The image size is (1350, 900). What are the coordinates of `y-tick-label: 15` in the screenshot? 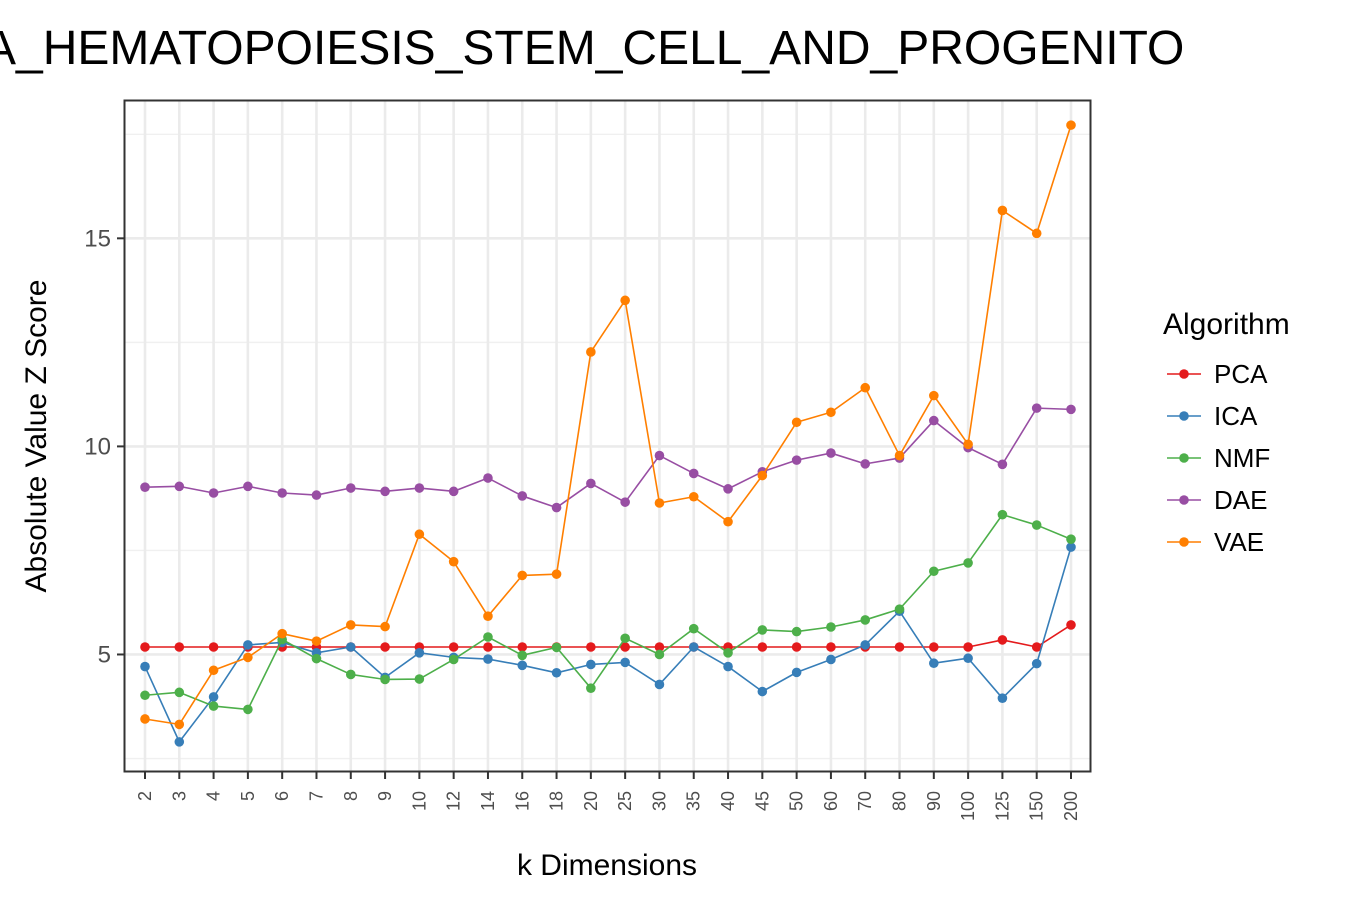 It's located at (97, 238).